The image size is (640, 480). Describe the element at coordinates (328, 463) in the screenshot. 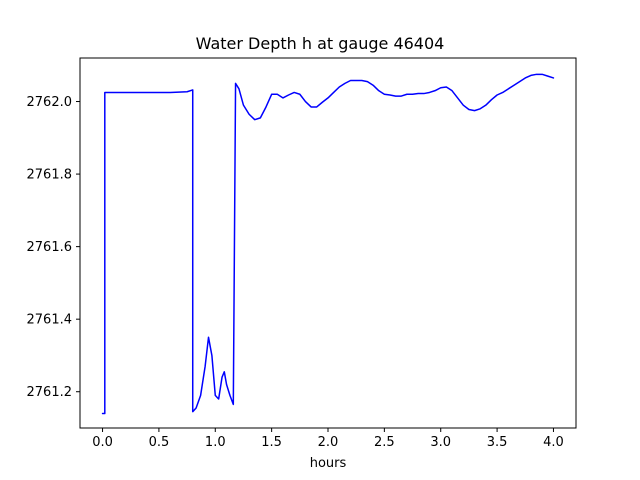

I see `x-axis-label: hours` at that location.